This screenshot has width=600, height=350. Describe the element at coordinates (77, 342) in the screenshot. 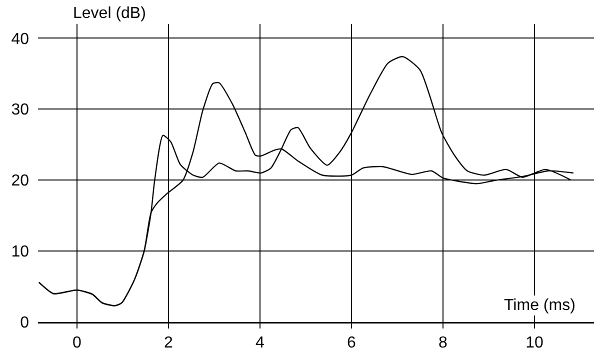

I see `x-tick-label: 0` at that location.